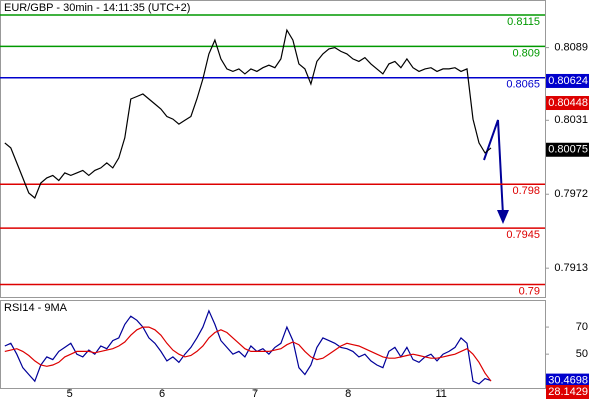  What do you see at coordinates (529, 291) in the screenshot?
I see `level-label: 0.79` at bounding box center [529, 291].